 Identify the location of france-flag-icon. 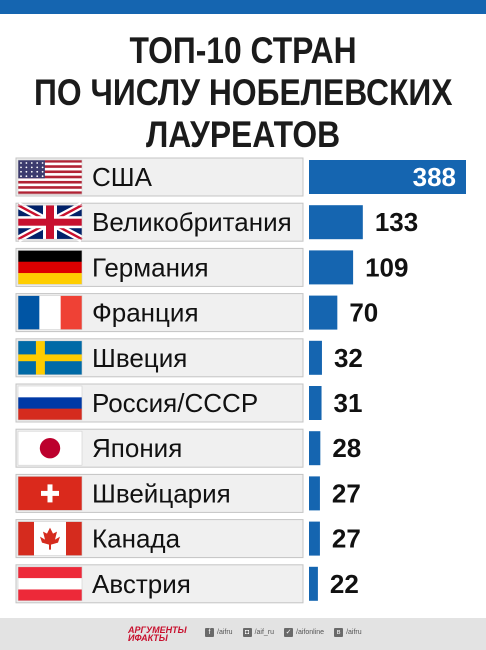
(50, 312).